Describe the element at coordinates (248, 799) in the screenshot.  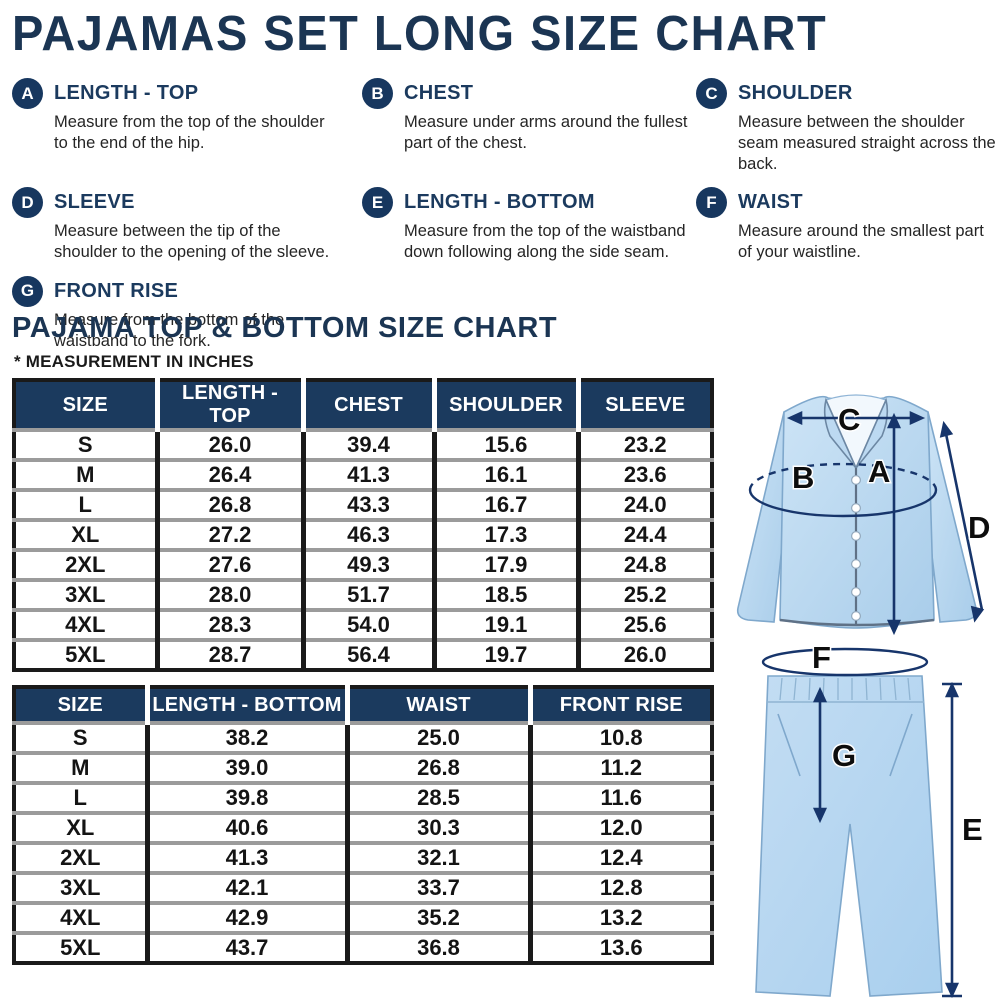
I see `measurement-cell: 39.8` at that location.